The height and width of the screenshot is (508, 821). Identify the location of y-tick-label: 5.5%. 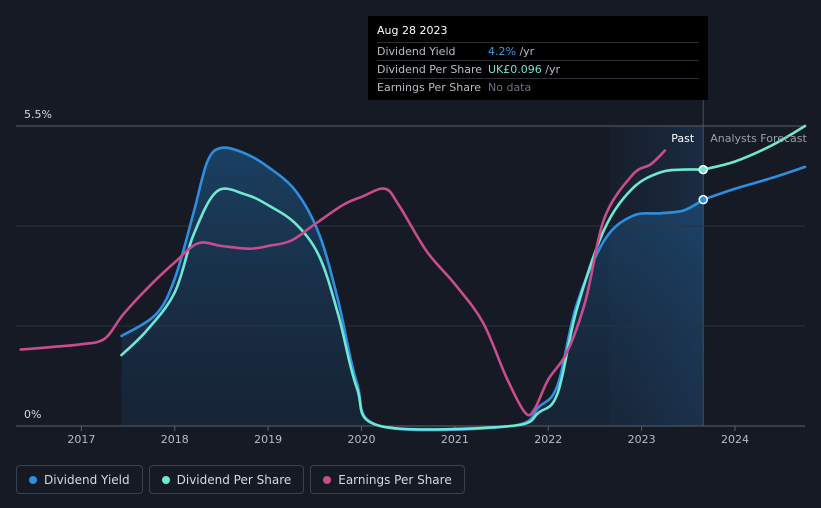
(38, 114).